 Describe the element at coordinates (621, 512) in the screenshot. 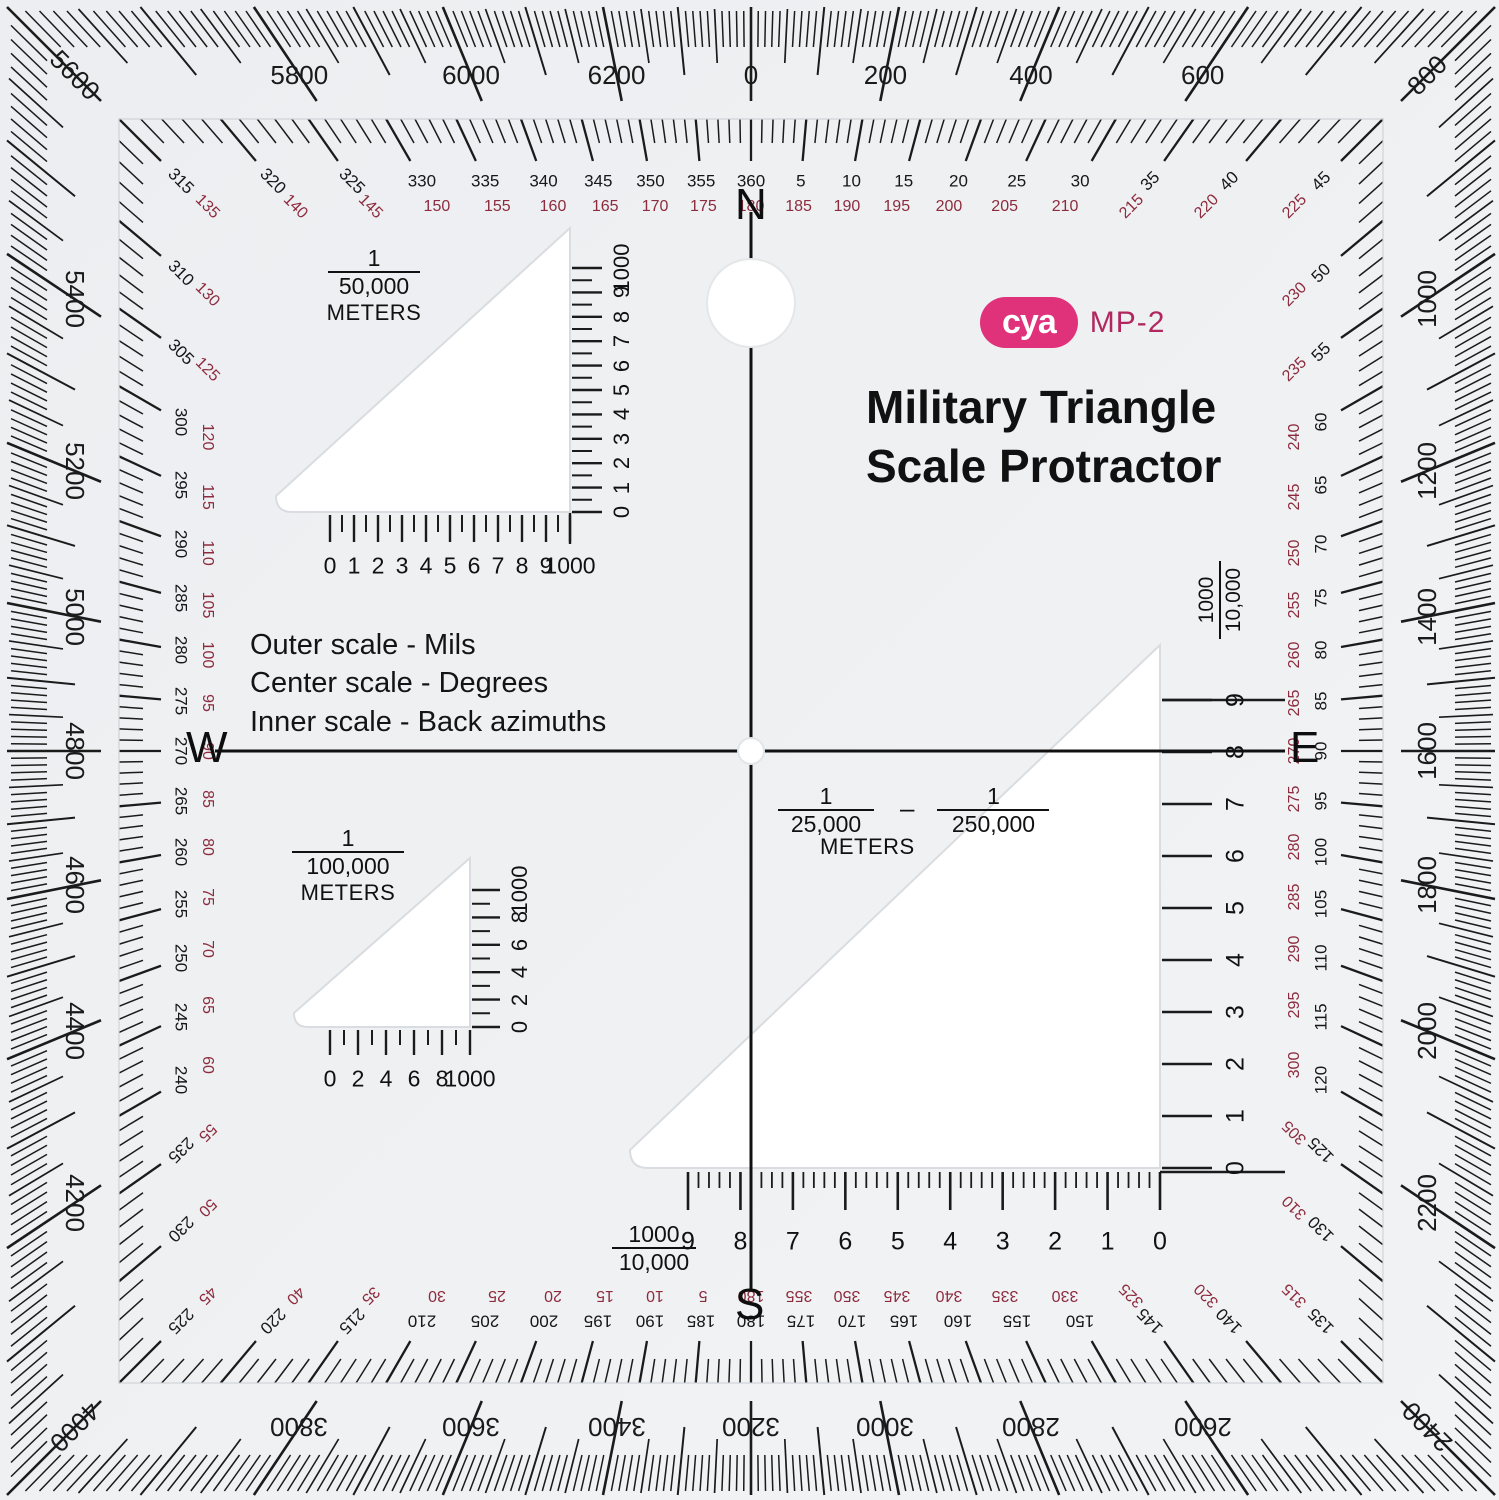

I see `ruler-50k-v-0: 0` at that location.